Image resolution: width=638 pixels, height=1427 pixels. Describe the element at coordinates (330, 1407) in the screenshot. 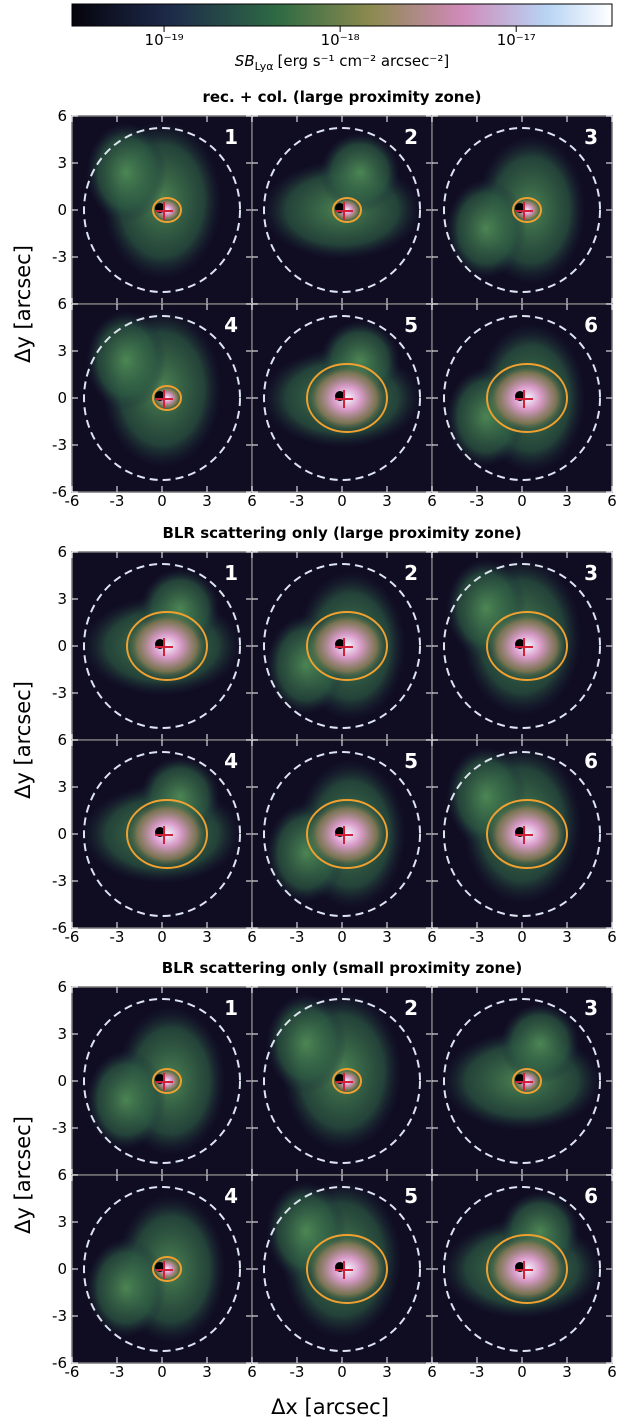

I see `x-axis-label: Δx [arcsec]` at that location.